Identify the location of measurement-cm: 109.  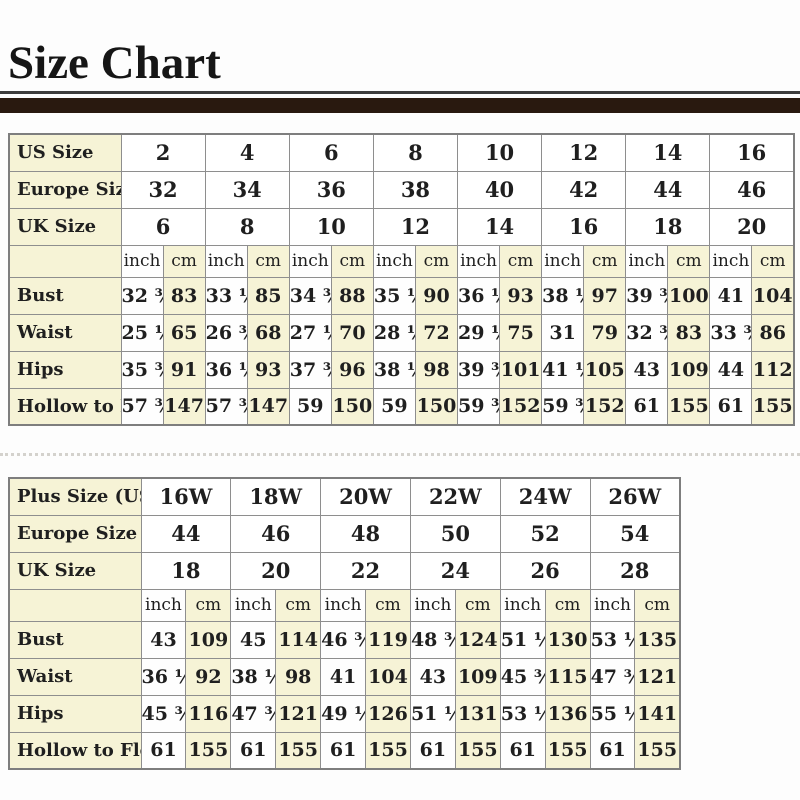
(689, 369).